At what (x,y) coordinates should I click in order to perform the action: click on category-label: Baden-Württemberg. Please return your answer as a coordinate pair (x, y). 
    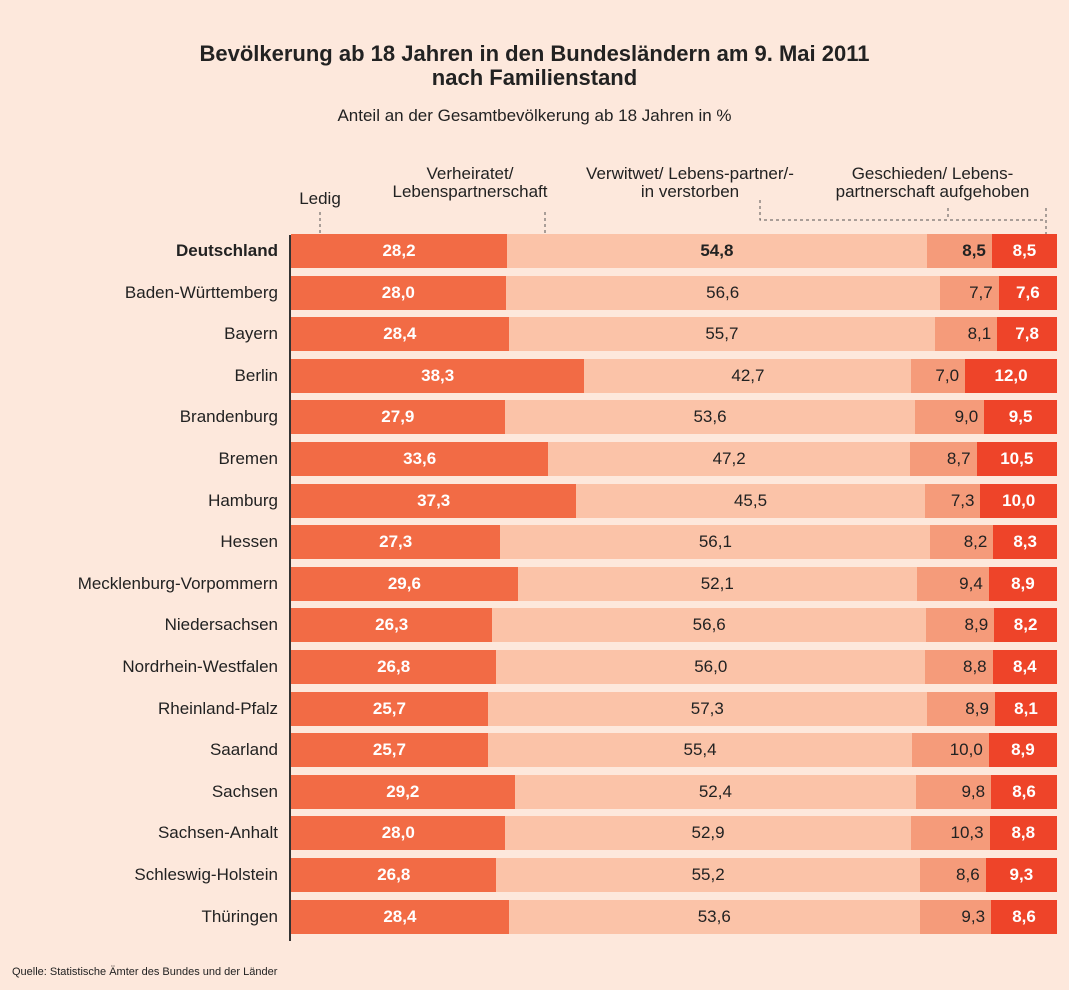
    Looking at the image, I should click on (201, 292).